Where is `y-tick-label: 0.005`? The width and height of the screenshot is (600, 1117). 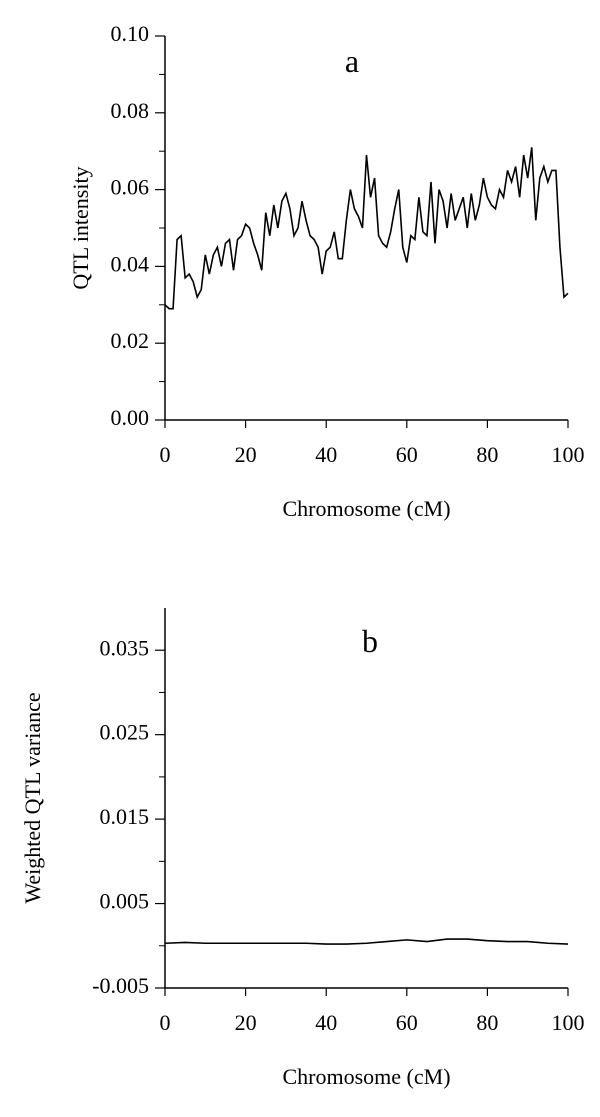 y-tick-label: 0.005 is located at coordinates (125, 901).